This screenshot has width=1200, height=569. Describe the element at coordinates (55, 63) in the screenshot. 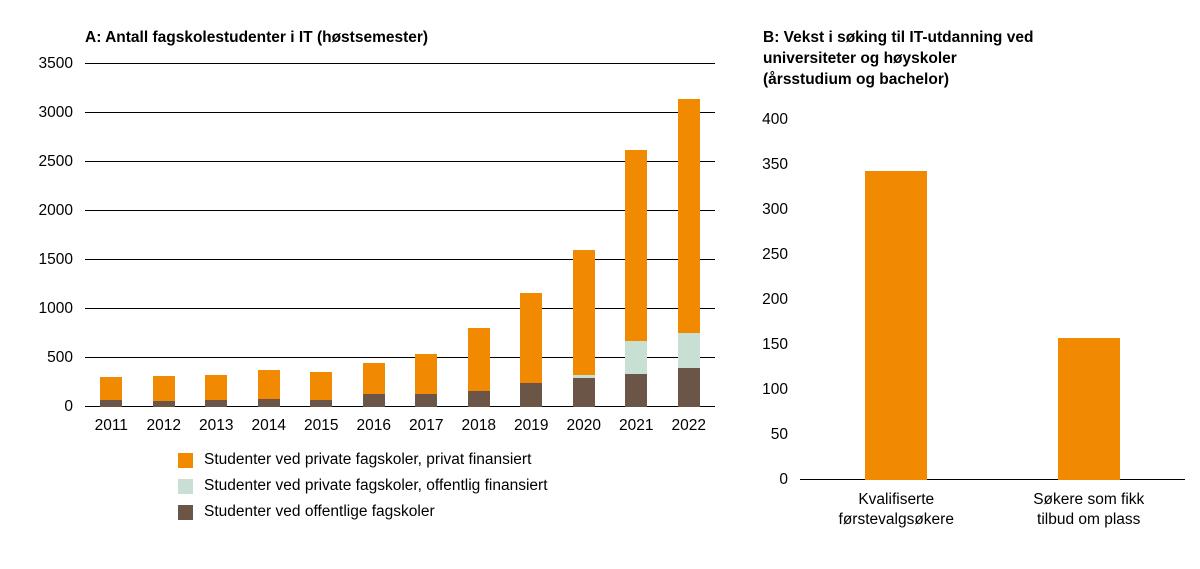

I see `y-tick-label: 3500` at that location.